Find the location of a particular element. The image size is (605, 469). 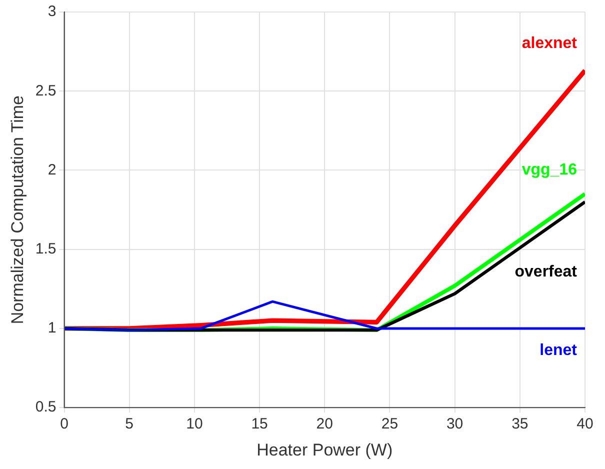

x-tick-label: 0 is located at coordinates (64, 424).